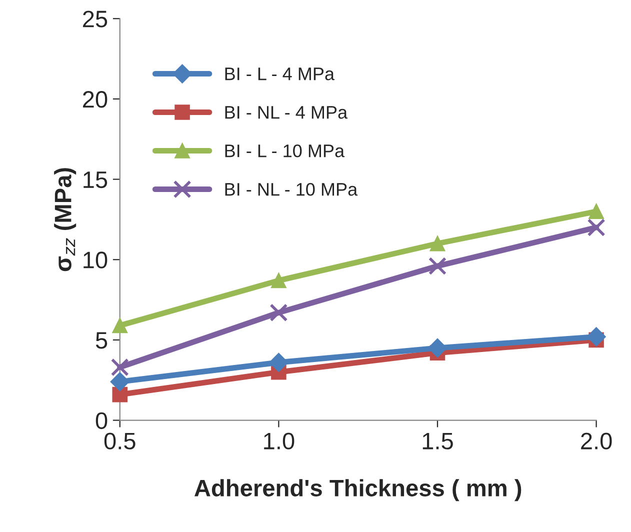 This screenshot has height=532, width=631. I want to click on y-tick-label: 0, so click(102, 421).